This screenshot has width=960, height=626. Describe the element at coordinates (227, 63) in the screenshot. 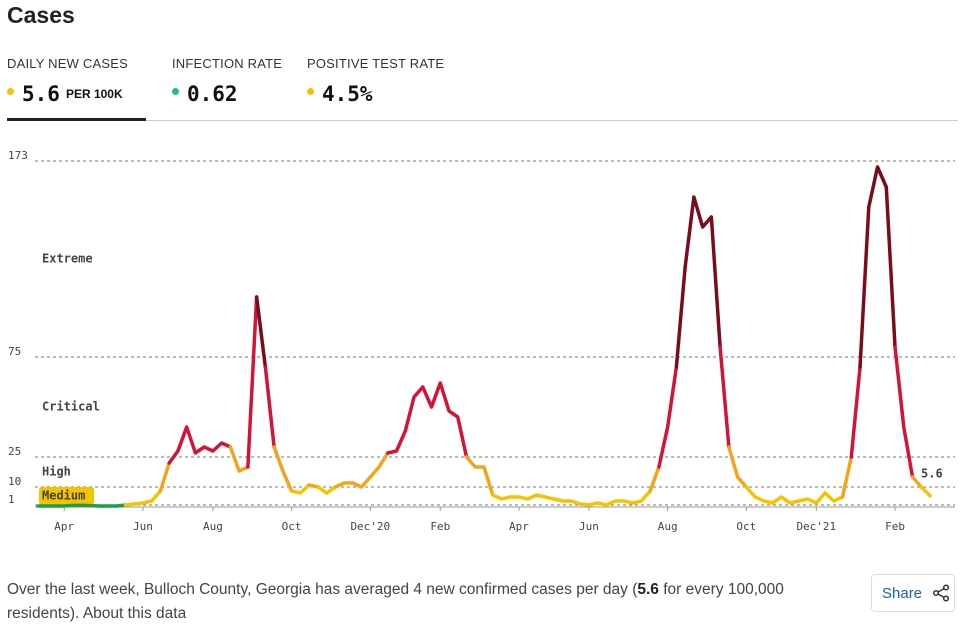

I see `tab-label: INFECTION RATE` at that location.